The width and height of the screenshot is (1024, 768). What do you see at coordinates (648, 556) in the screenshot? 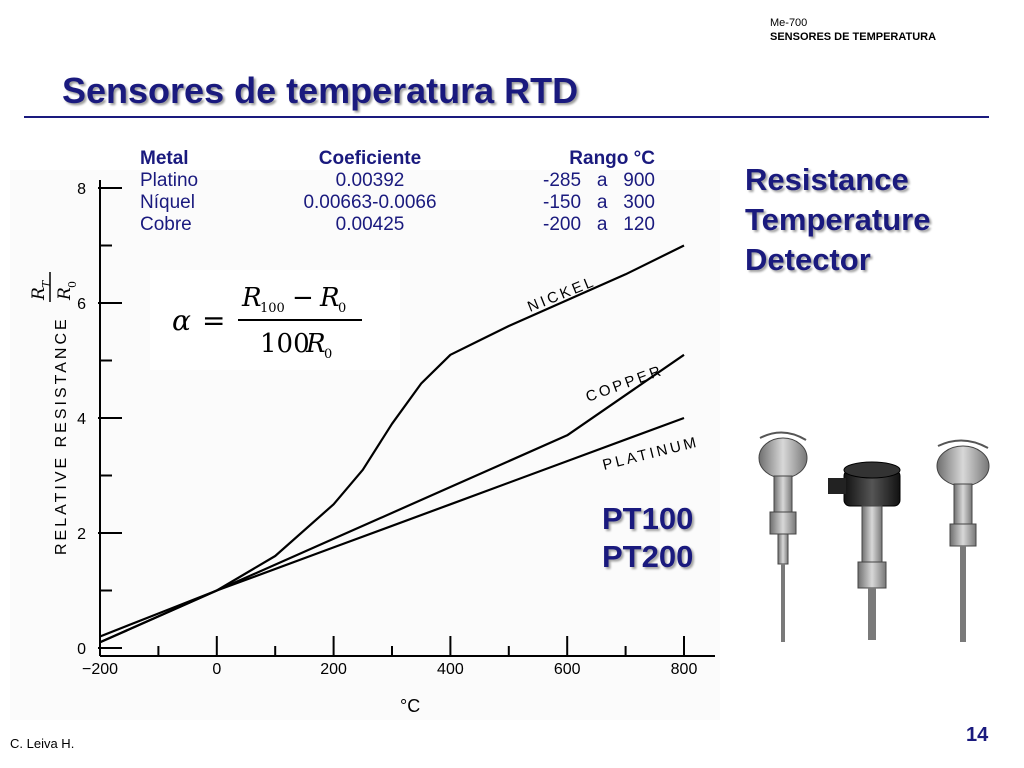
I see `pt200-label: PT200` at bounding box center [648, 556].